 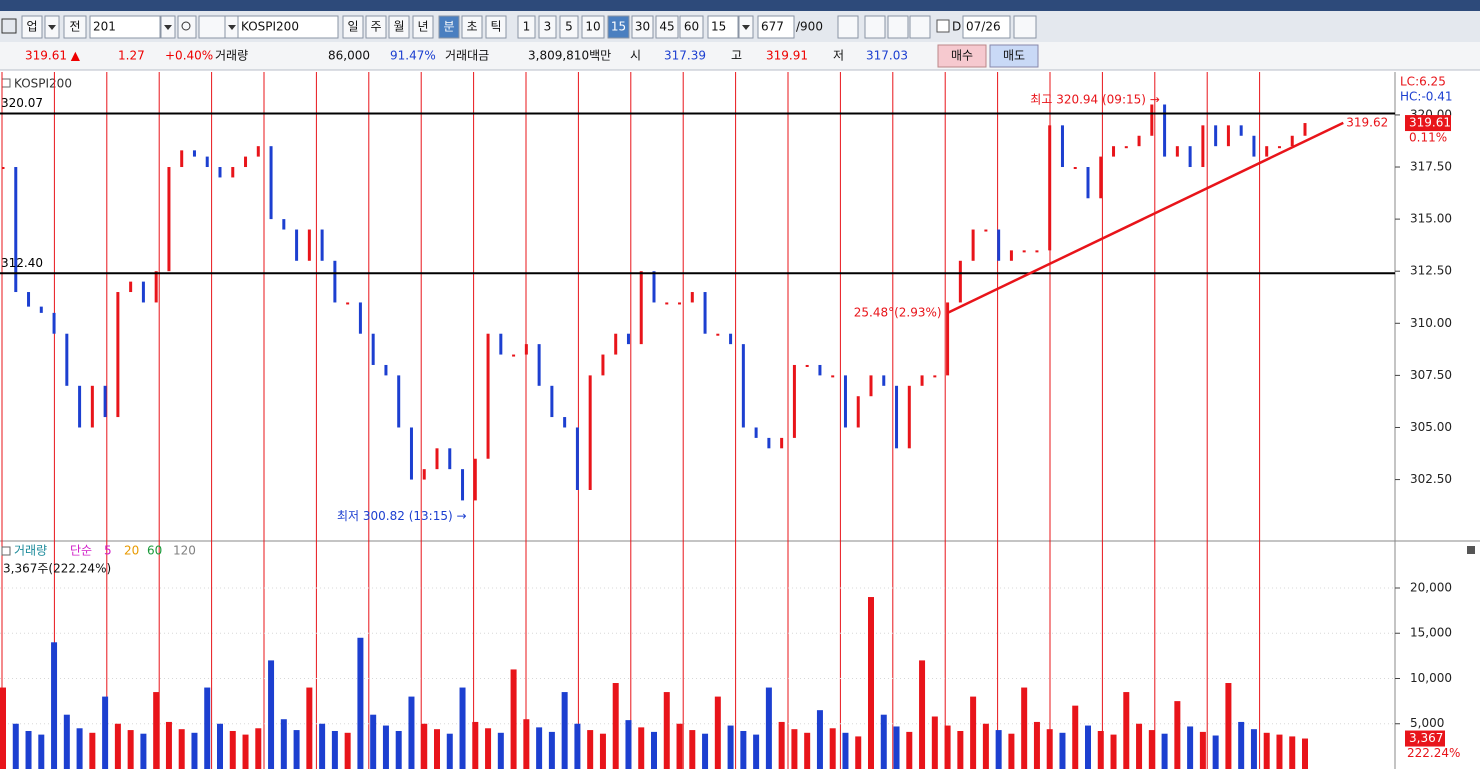 I want to click on count-max: /900, so click(x=809, y=27).